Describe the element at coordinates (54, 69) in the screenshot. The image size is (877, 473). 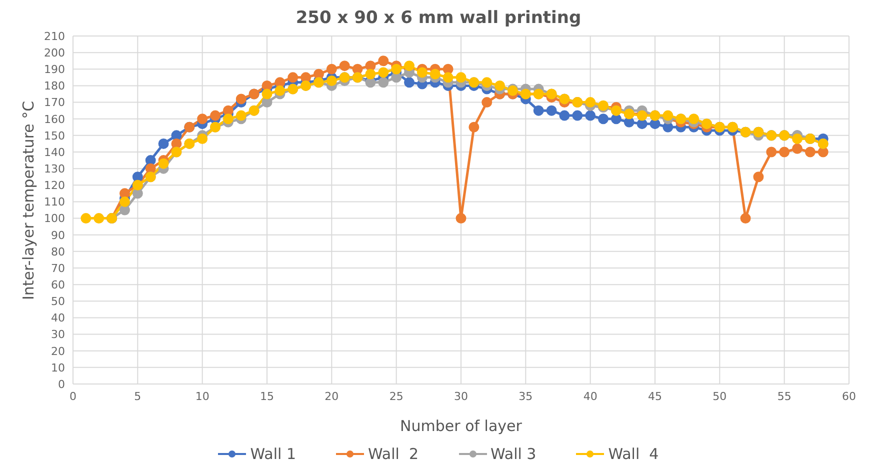
I see `y-tick-label: 190` at that location.